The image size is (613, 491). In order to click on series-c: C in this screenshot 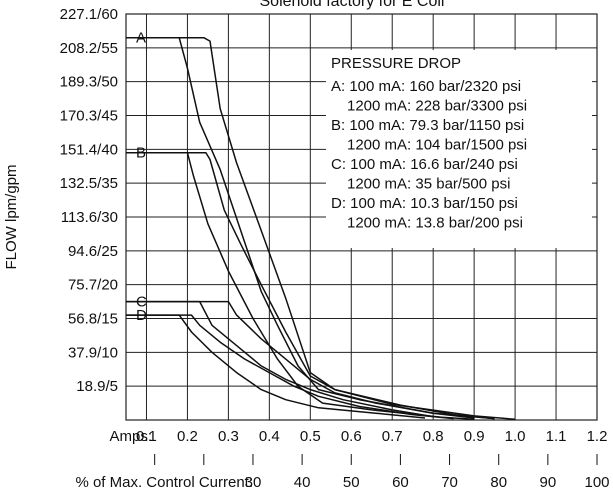, I will do `click(300, 356)`.